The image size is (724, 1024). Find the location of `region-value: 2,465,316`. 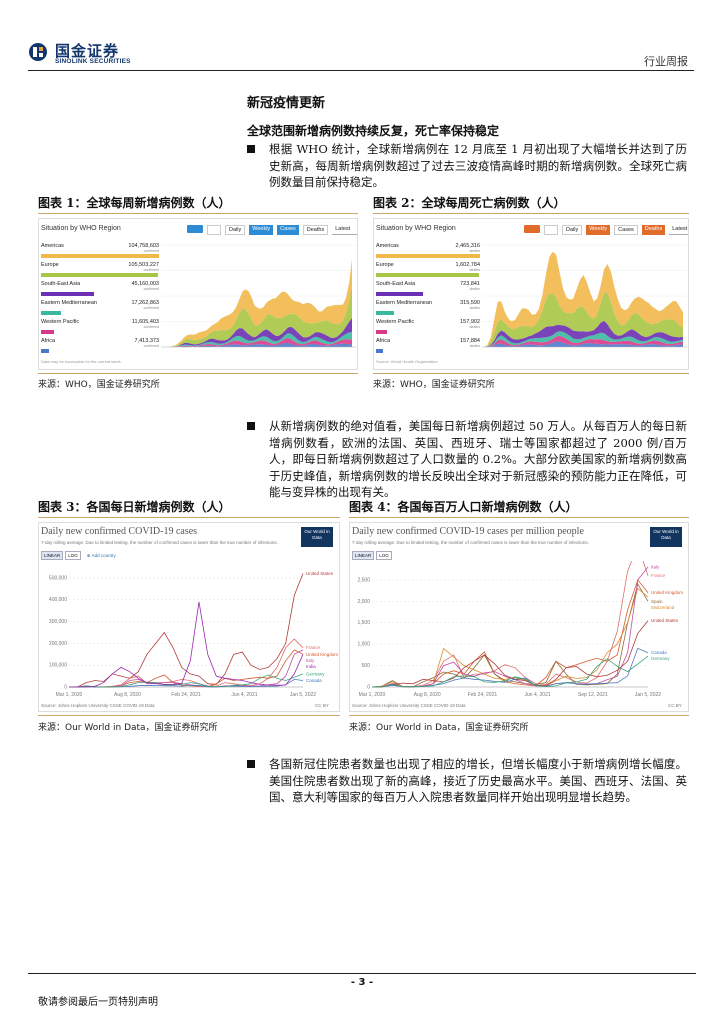

region-value: 2,465,316 is located at coordinates (467, 246).